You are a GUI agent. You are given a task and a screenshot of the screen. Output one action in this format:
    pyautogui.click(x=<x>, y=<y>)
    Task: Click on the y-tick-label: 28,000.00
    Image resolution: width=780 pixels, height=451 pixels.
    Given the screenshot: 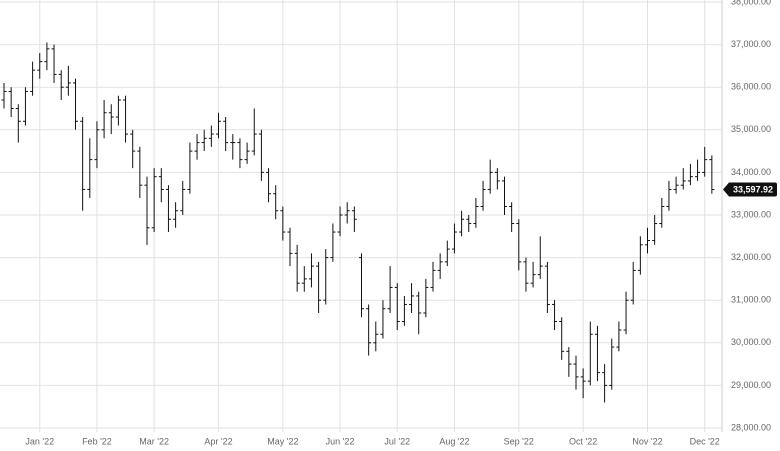 What is the action you would take?
    pyautogui.click(x=751, y=427)
    